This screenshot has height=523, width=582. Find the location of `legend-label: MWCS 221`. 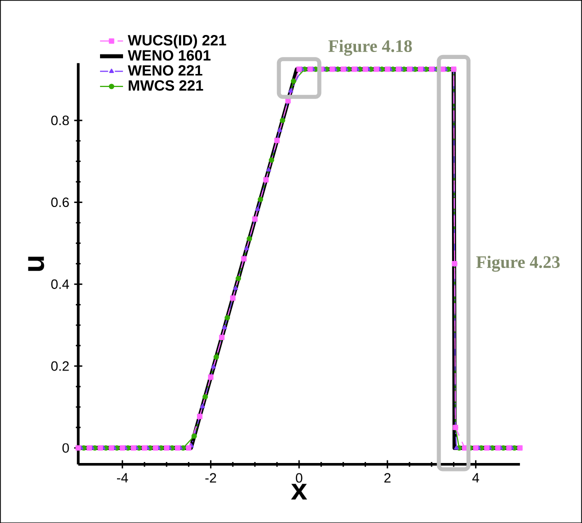

legend-label: MWCS 221 is located at coordinates (166, 85).